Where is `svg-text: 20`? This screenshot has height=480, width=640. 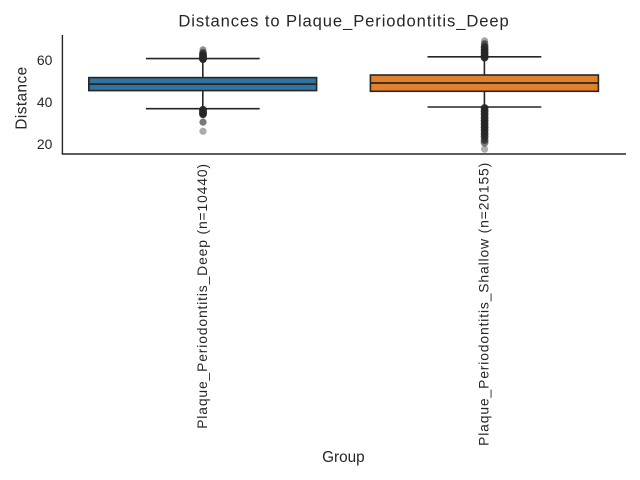 svg-text: 20 is located at coordinates (45, 144).